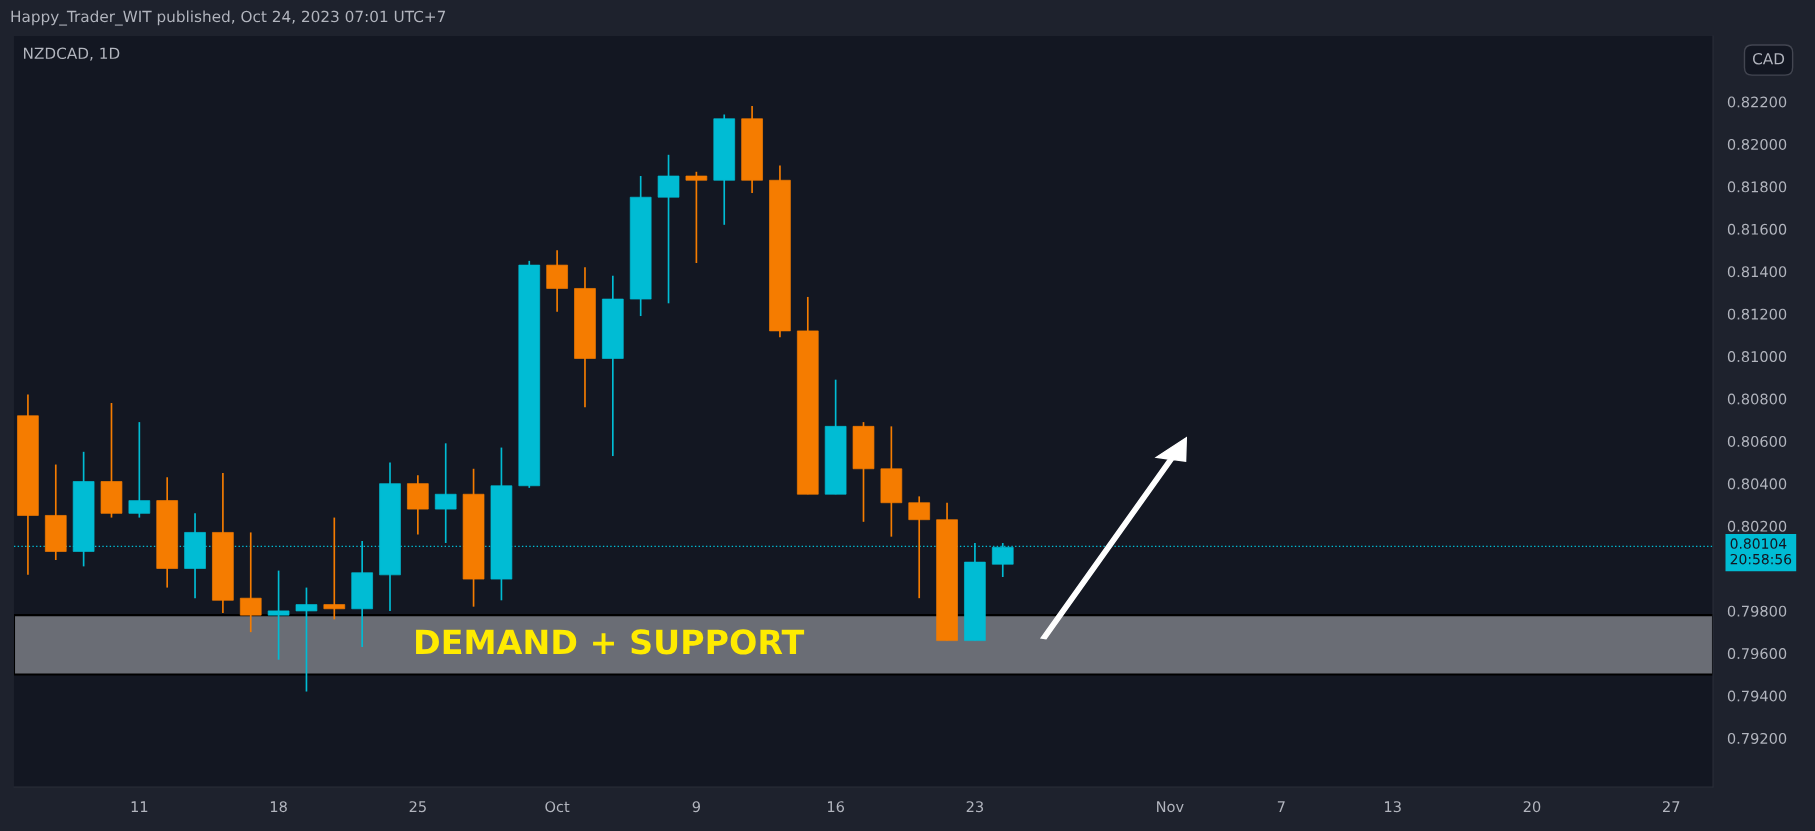 The height and width of the screenshot is (831, 1815). What do you see at coordinates (417, 807) in the screenshot?
I see `x-tick-label: 25` at bounding box center [417, 807].